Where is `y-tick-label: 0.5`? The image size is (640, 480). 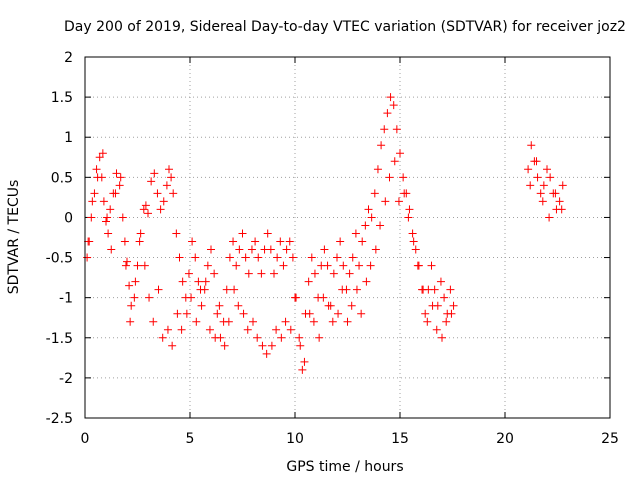
y-tick-label: 0.5 is located at coordinates (62, 178).